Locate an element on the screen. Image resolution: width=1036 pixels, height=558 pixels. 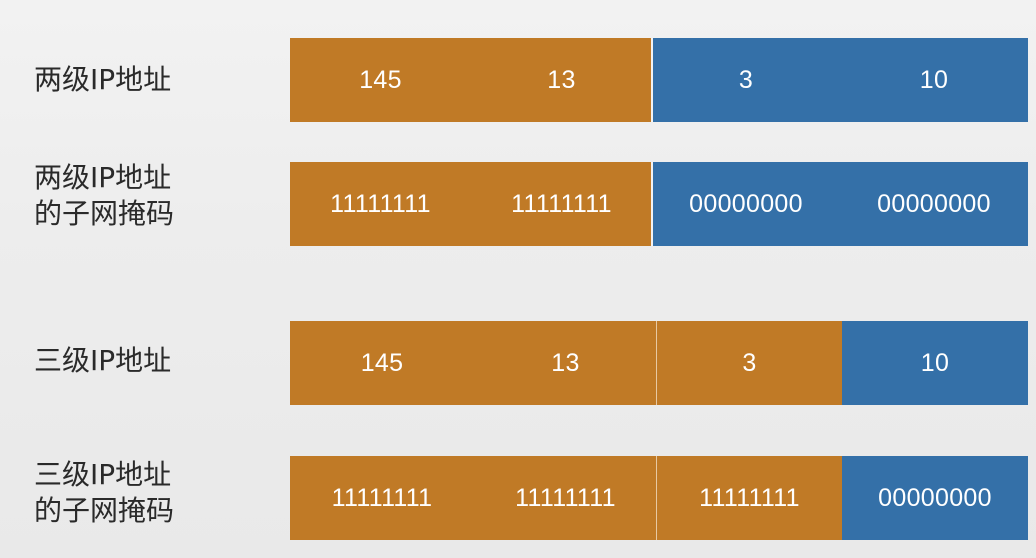
host-mask-segment-2: 00000000 is located at coordinates (934, 204).